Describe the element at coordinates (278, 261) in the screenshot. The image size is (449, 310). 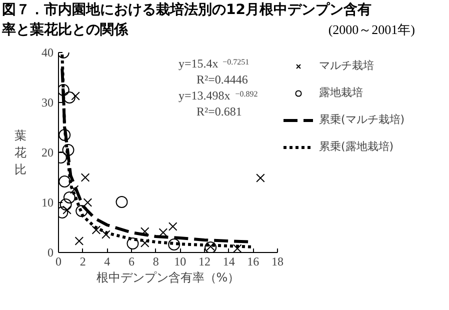
I see `x-tick-label: 18` at that location.